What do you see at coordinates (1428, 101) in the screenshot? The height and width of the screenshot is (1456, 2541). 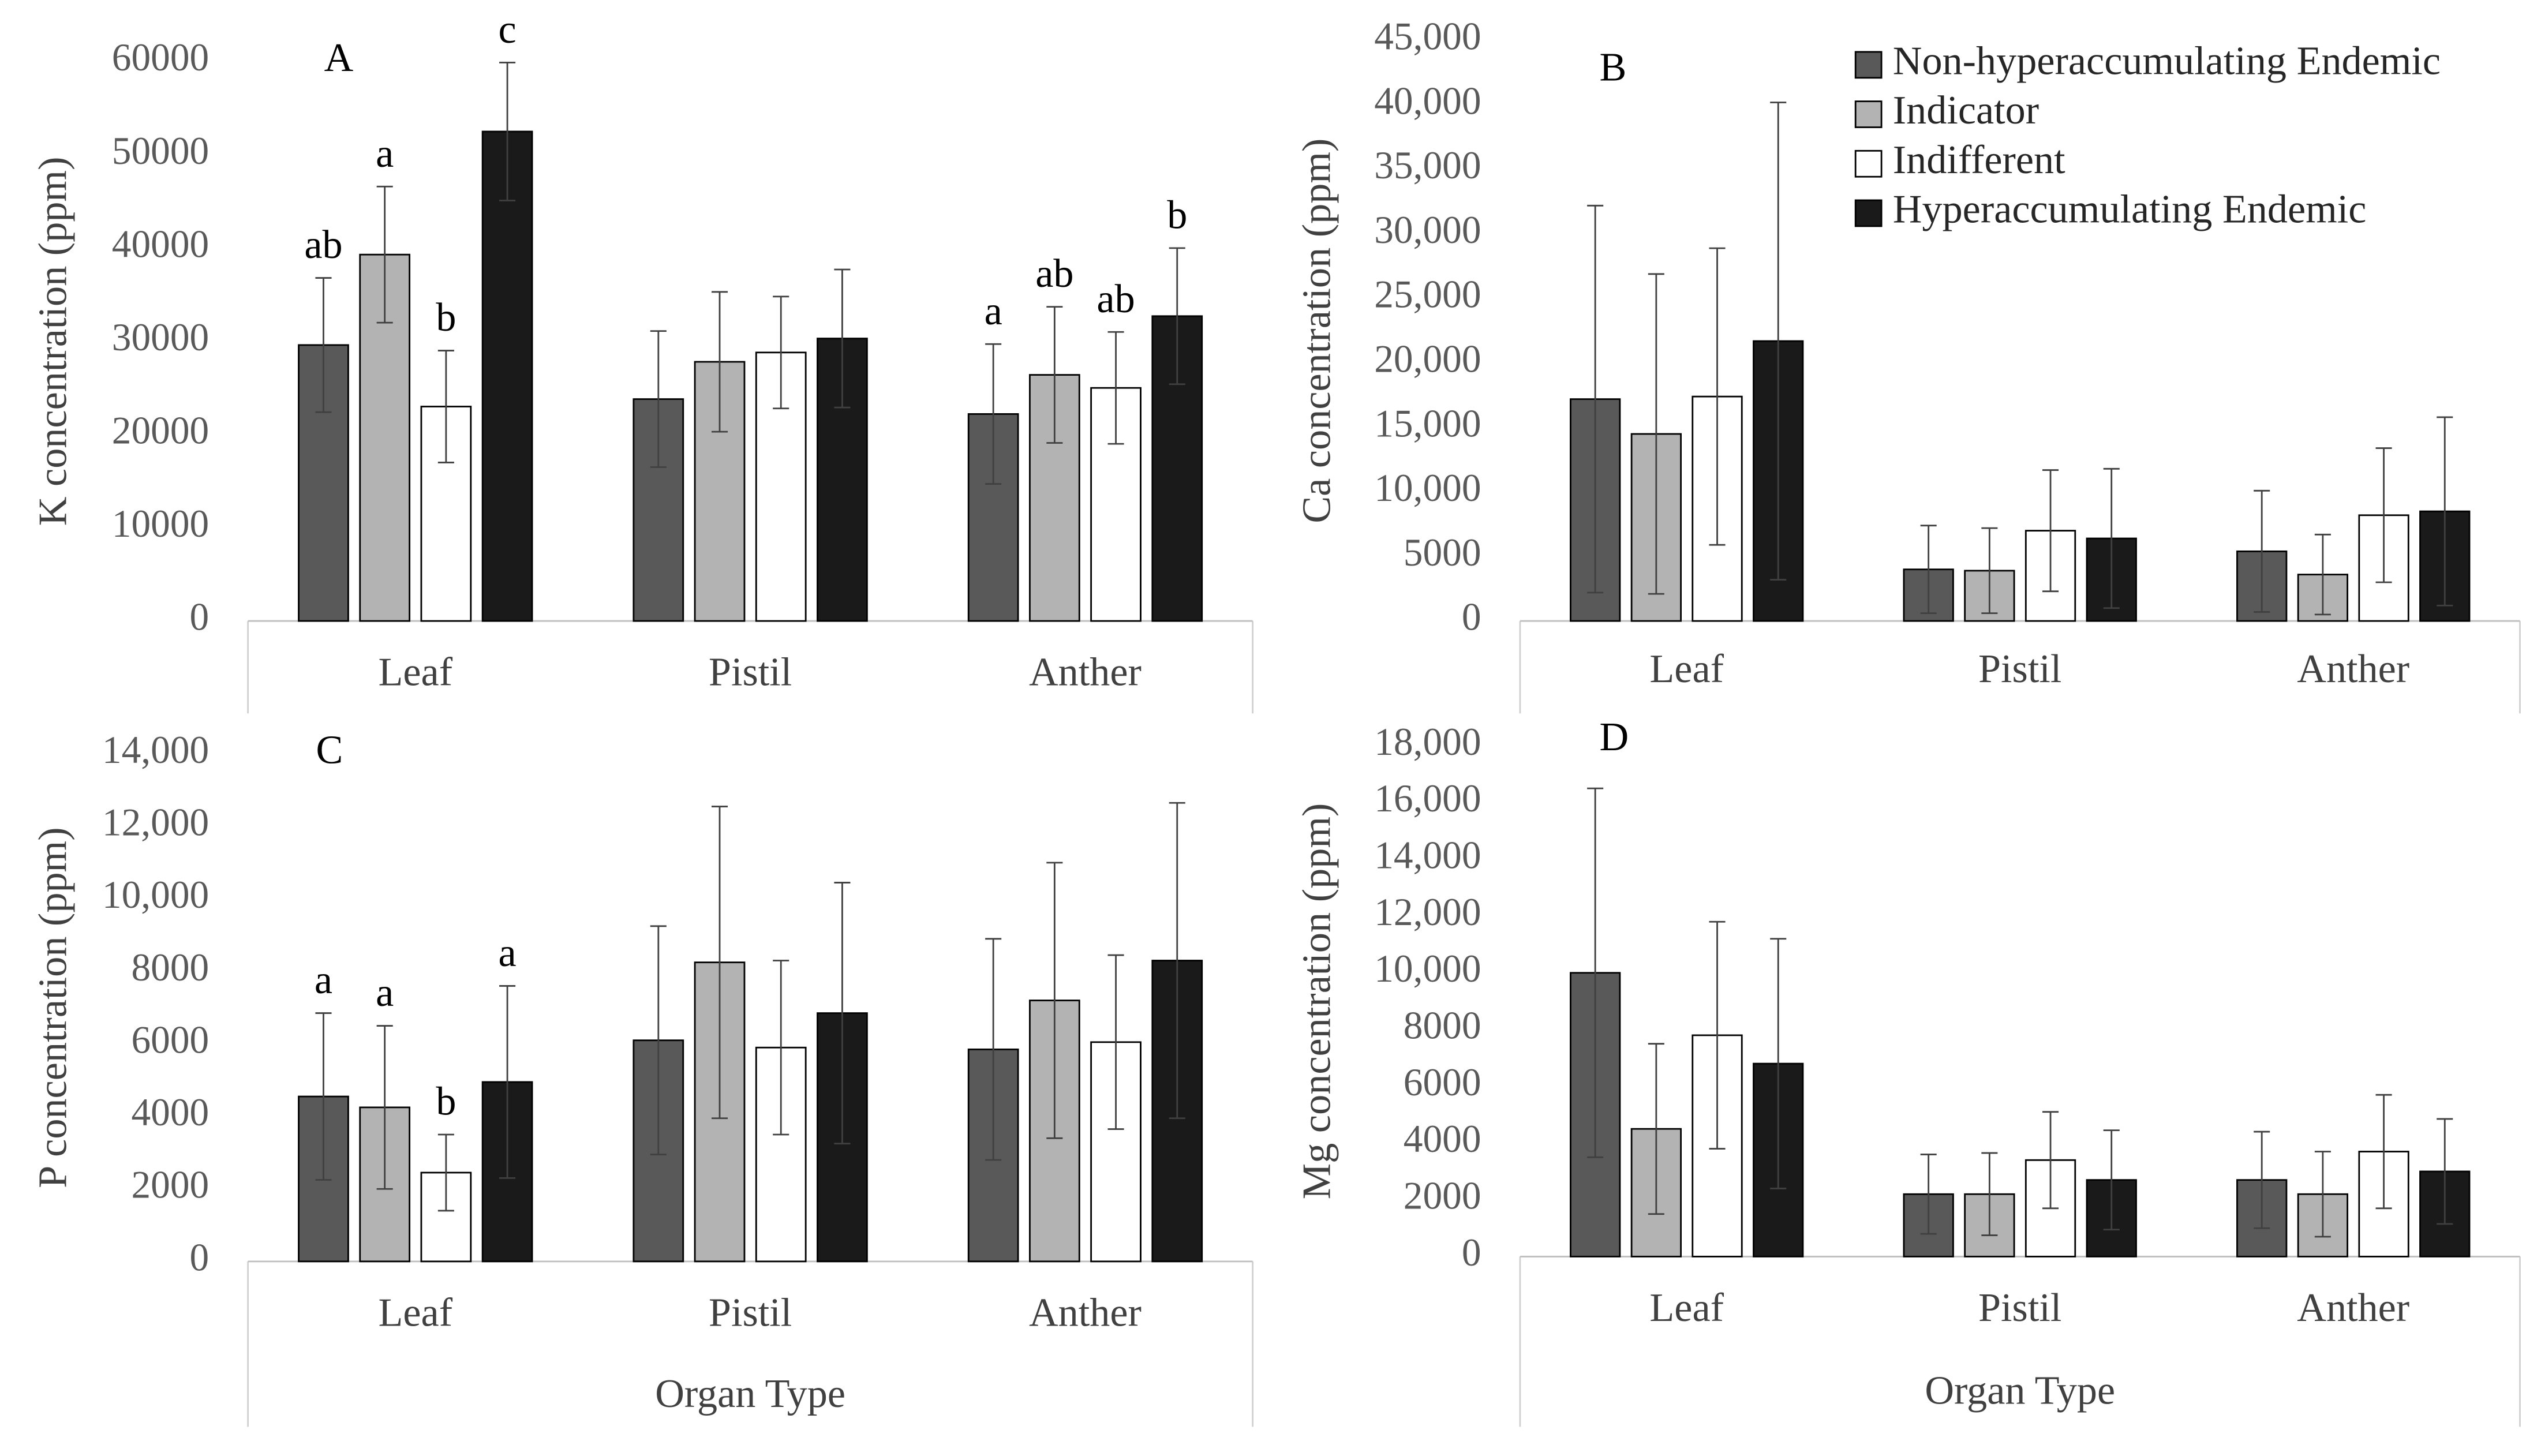 I see `y-tick-label: 40,000` at bounding box center [1428, 101].